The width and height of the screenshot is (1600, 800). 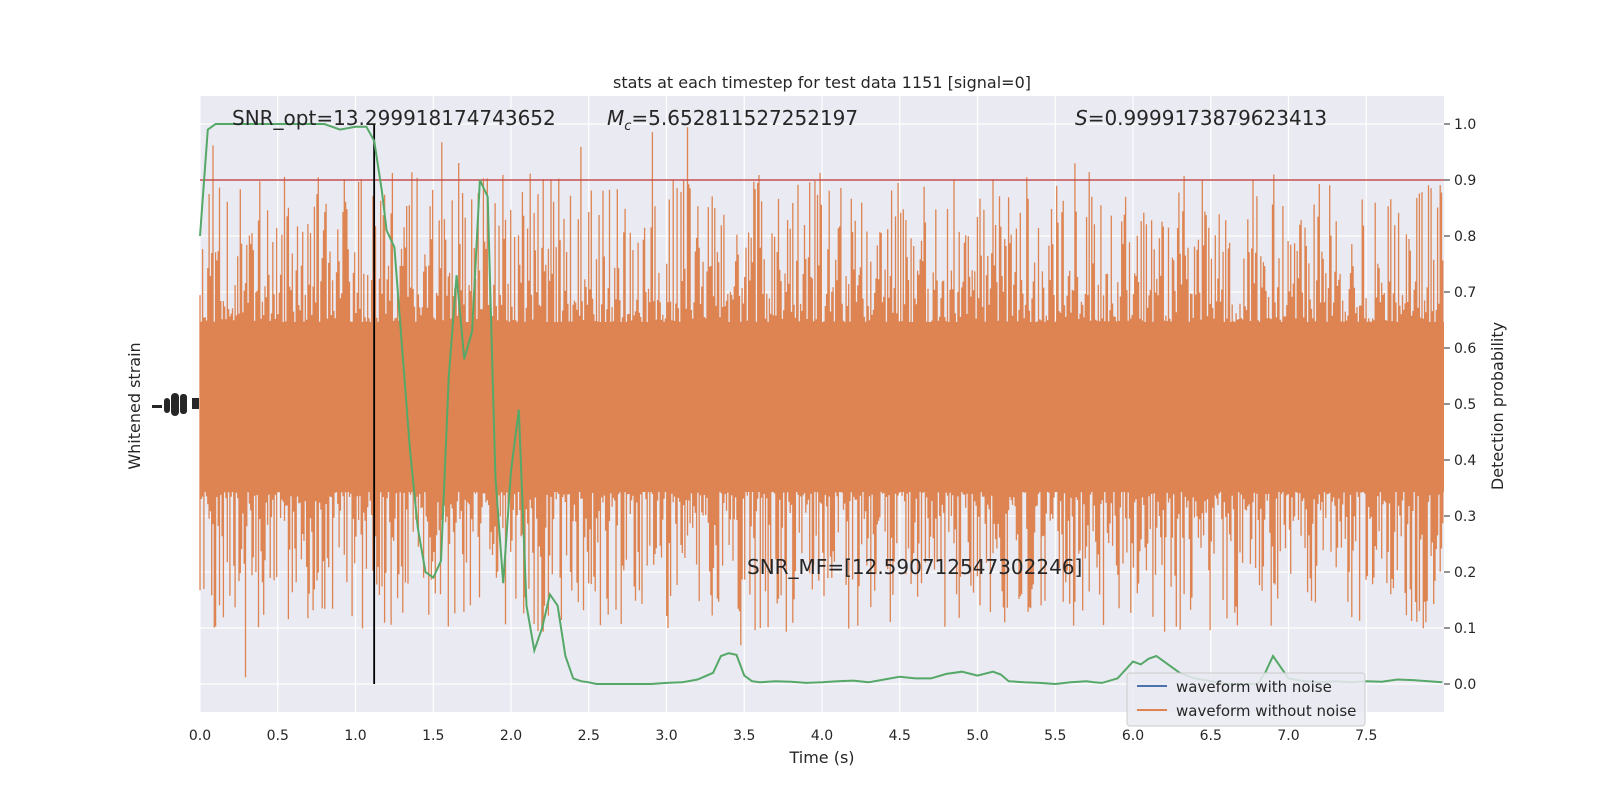 What do you see at coordinates (1465, 125) in the screenshot?
I see `y-tick-label: 1.0` at bounding box center [1465, 125].